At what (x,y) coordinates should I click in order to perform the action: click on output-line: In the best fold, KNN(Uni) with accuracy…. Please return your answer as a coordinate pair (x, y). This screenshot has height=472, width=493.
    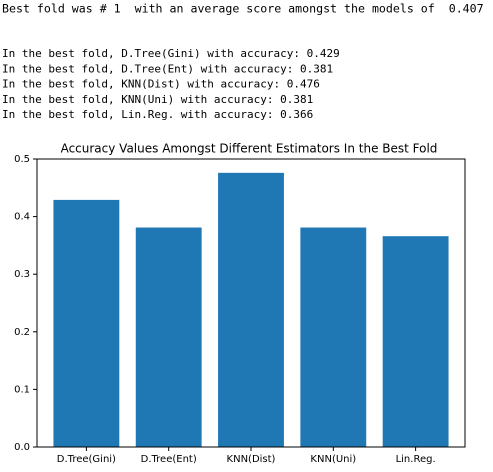
    Looking at the image, I should click on (157, 99).